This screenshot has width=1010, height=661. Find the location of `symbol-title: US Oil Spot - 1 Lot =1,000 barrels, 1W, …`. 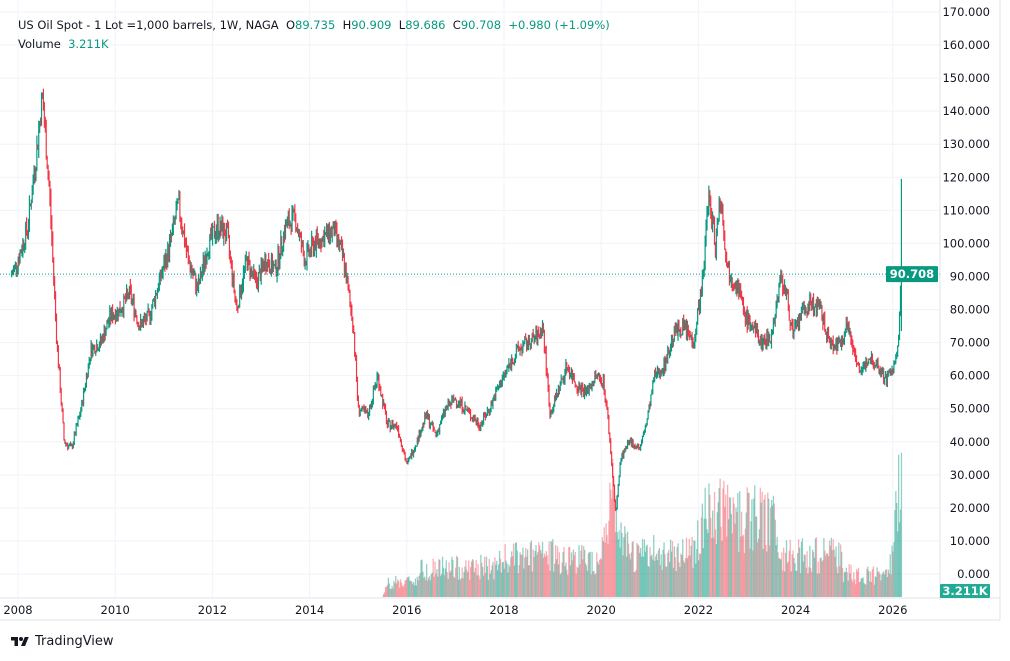

symbol-title: US Oil Spot - 1 Lot =1,000 barrels, 1W, … is located at coordinates (148, 25).